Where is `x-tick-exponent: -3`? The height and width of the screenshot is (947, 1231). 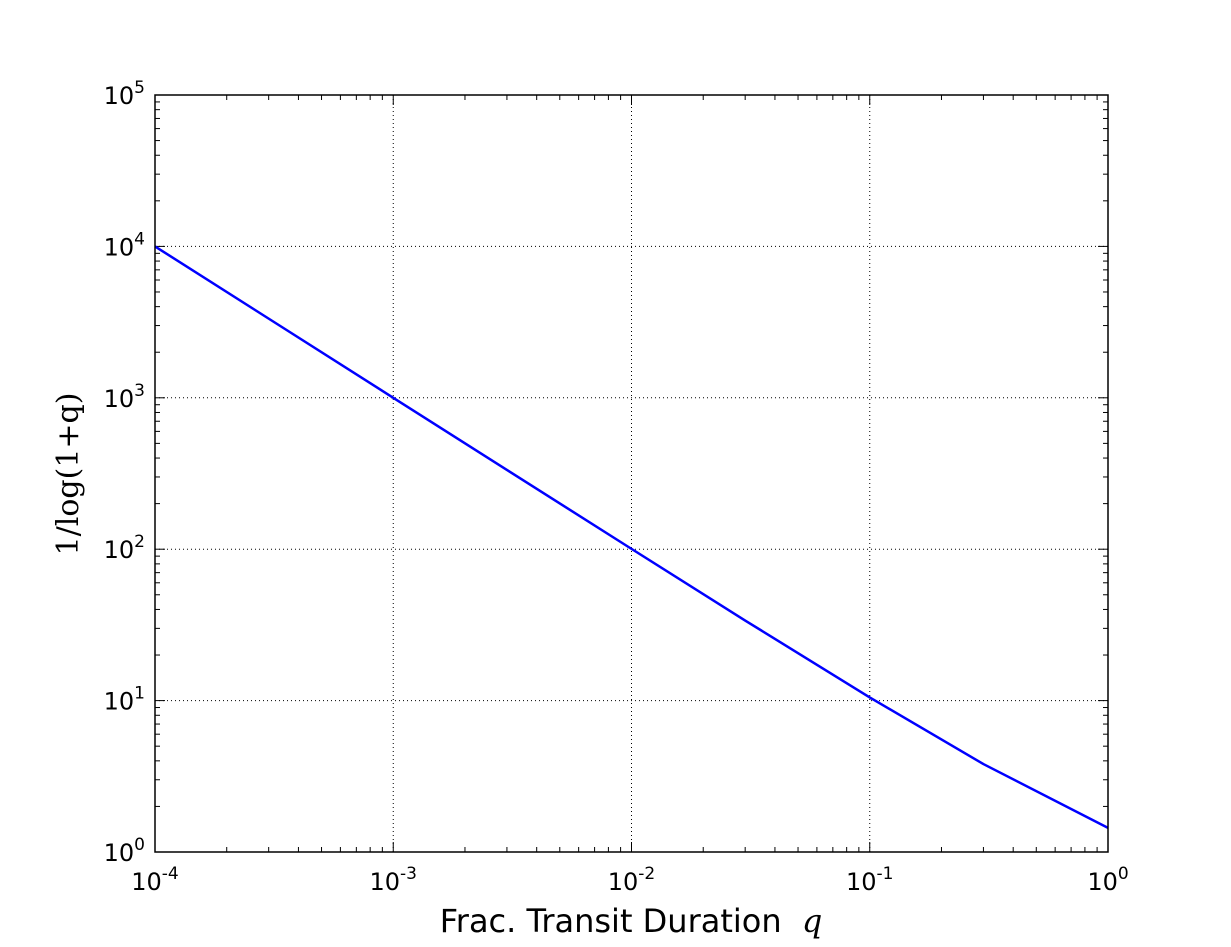 x-tick-exponent: -3 is located at coordinates (408, 874).